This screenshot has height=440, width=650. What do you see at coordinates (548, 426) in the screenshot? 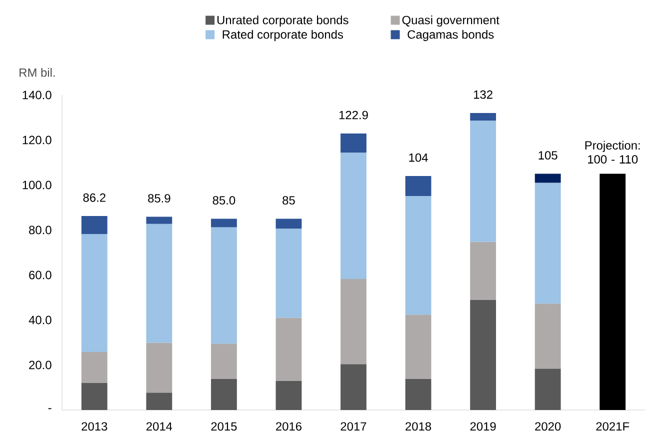
I see `x-tick-label: 2020` at bounding box center [548, 426].